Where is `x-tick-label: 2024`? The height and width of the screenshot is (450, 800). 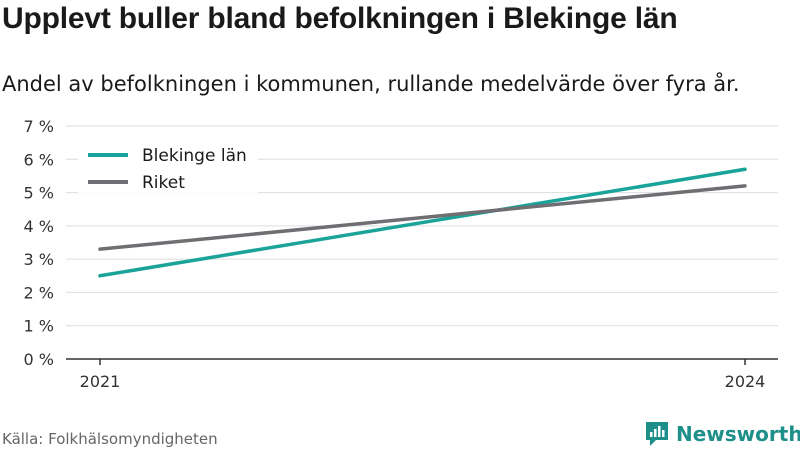 x-tick-label: 2024 is located at coordinates (745, 381).